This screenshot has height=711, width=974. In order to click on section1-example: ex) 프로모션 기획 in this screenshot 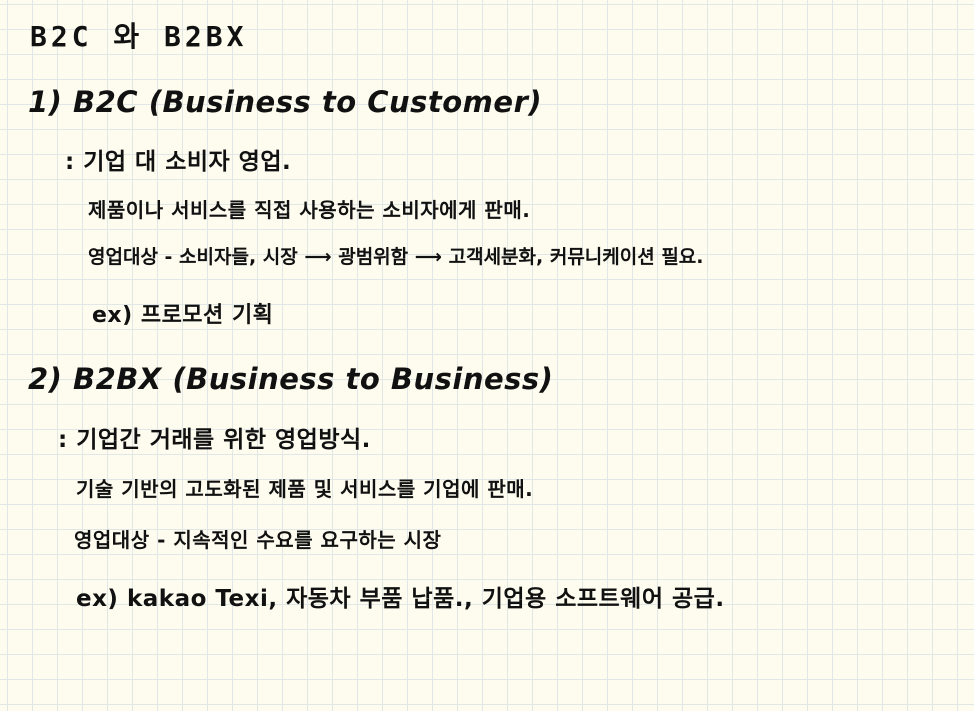, I will do `click(183, 315)`.